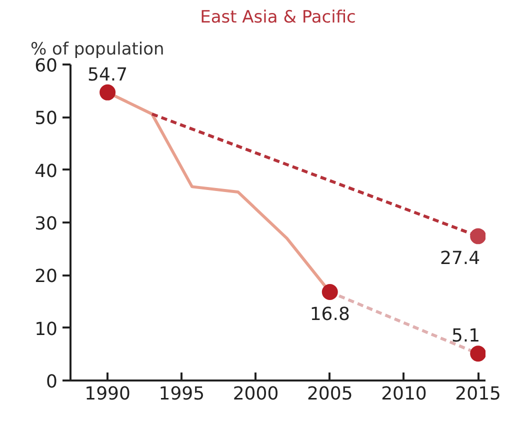 The width and height of the screenshot is (521, 426). I want to click on y-tick-label: 50, so click(46, 119).